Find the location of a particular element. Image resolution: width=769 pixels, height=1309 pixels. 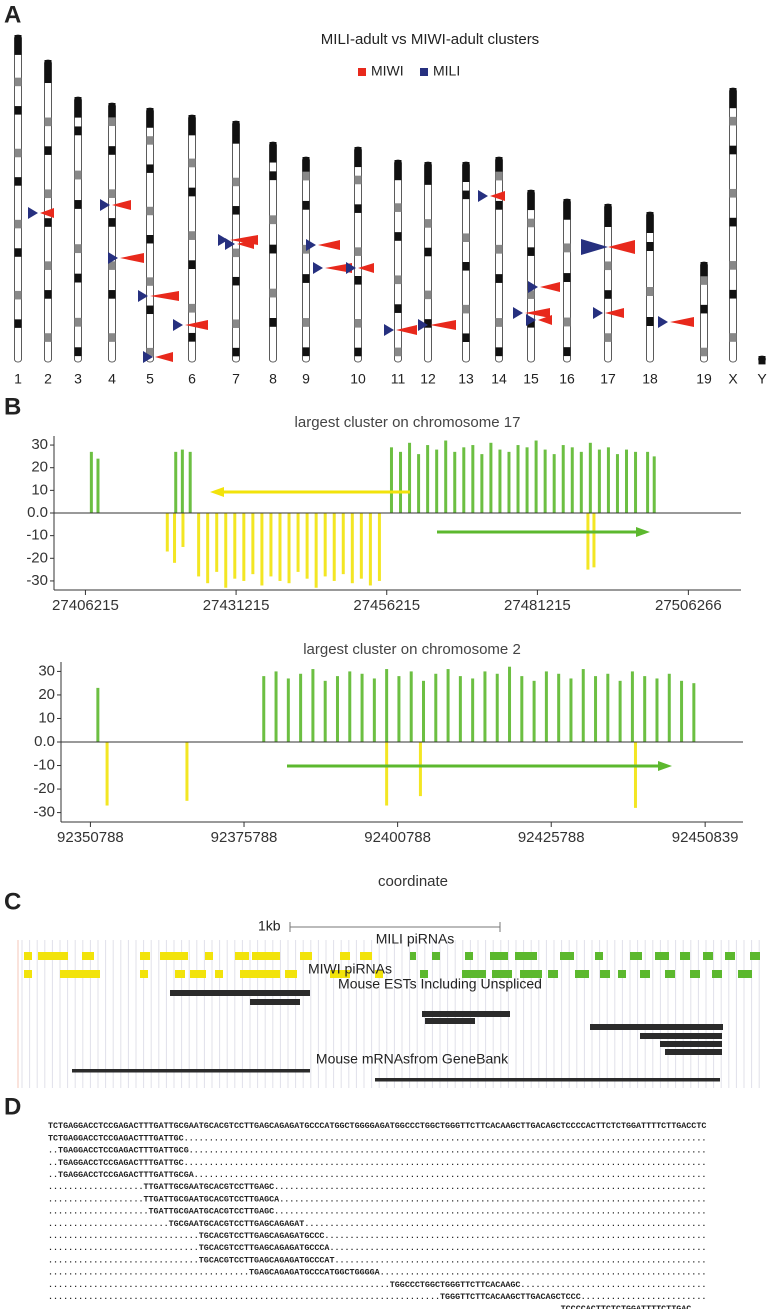

chromosome-label: 5 is located at coordinates (150, 379).